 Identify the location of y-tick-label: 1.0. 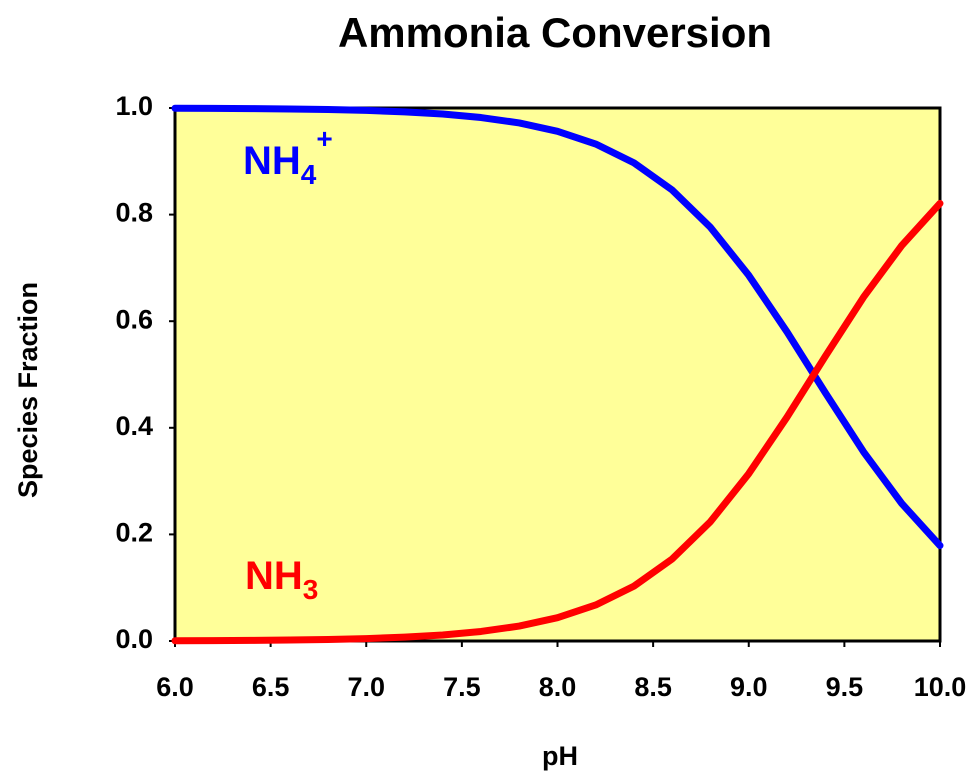
(134, 106).